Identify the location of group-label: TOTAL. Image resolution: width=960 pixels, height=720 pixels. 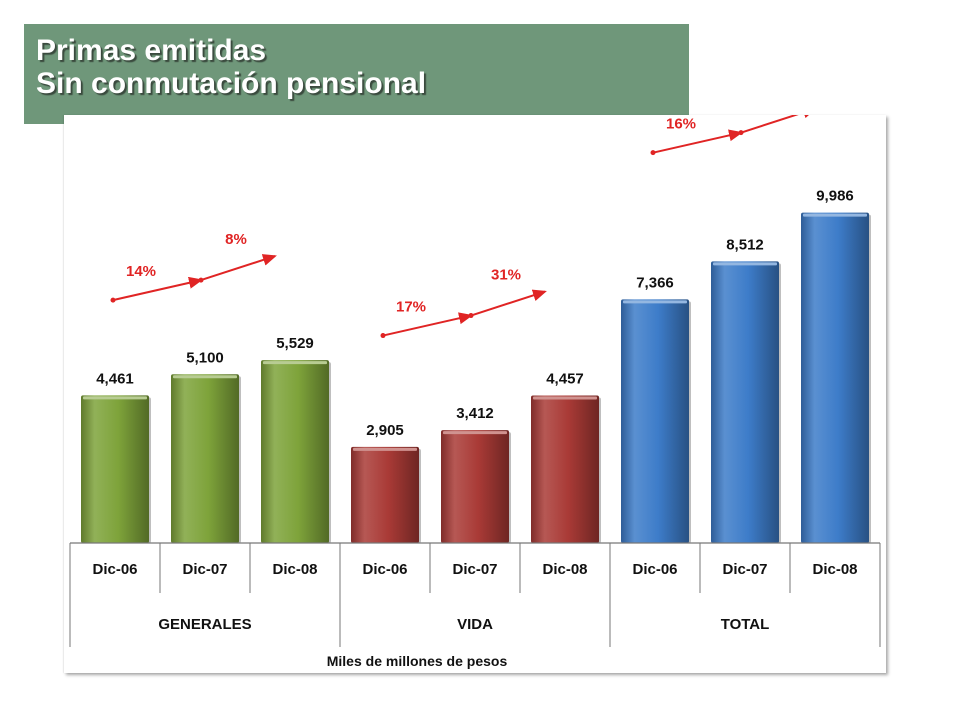
(745, 624).